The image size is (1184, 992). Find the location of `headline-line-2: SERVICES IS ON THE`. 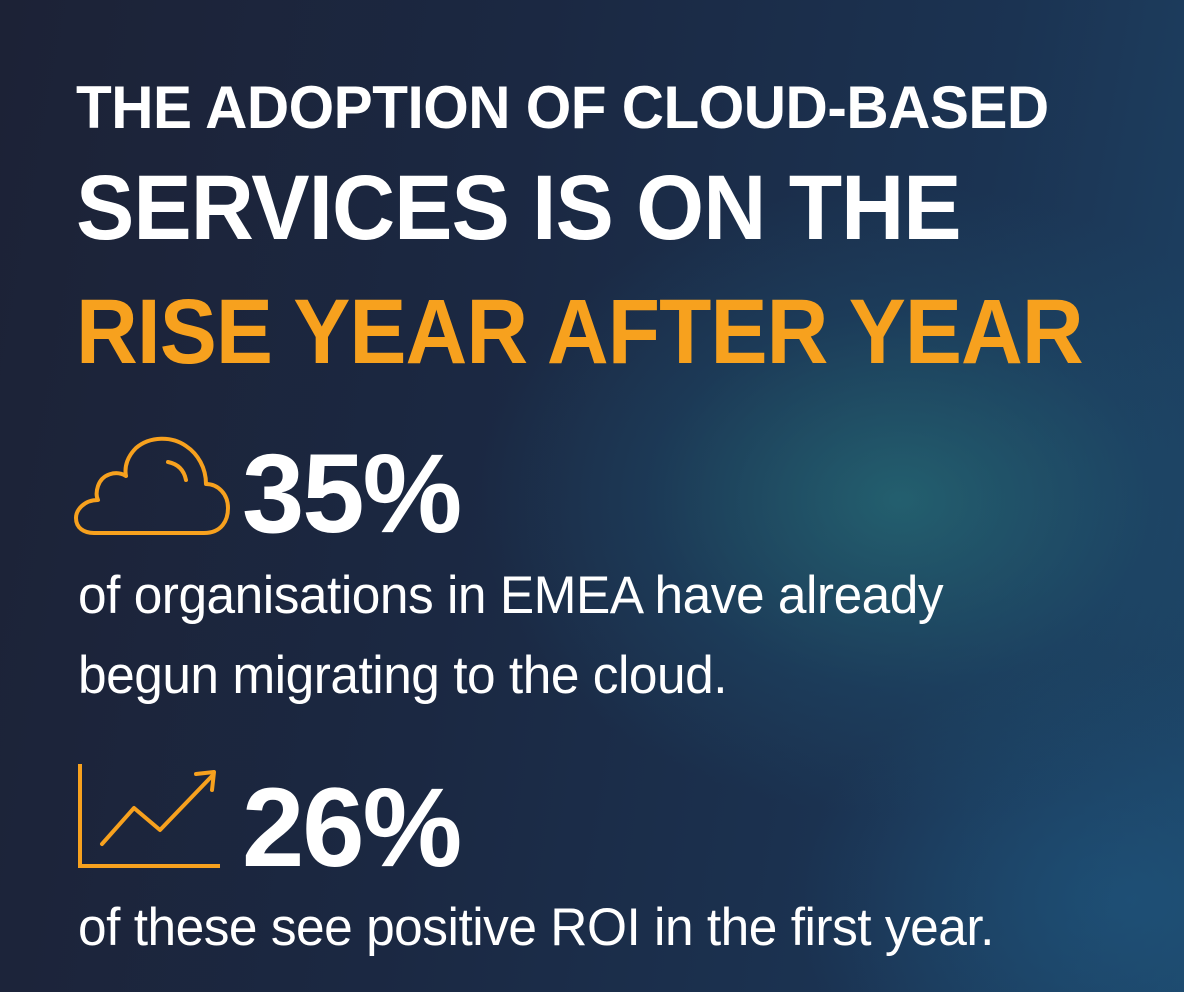

headline-line-2: SERVICES IS ON THE is located at coordinates (519, 208).